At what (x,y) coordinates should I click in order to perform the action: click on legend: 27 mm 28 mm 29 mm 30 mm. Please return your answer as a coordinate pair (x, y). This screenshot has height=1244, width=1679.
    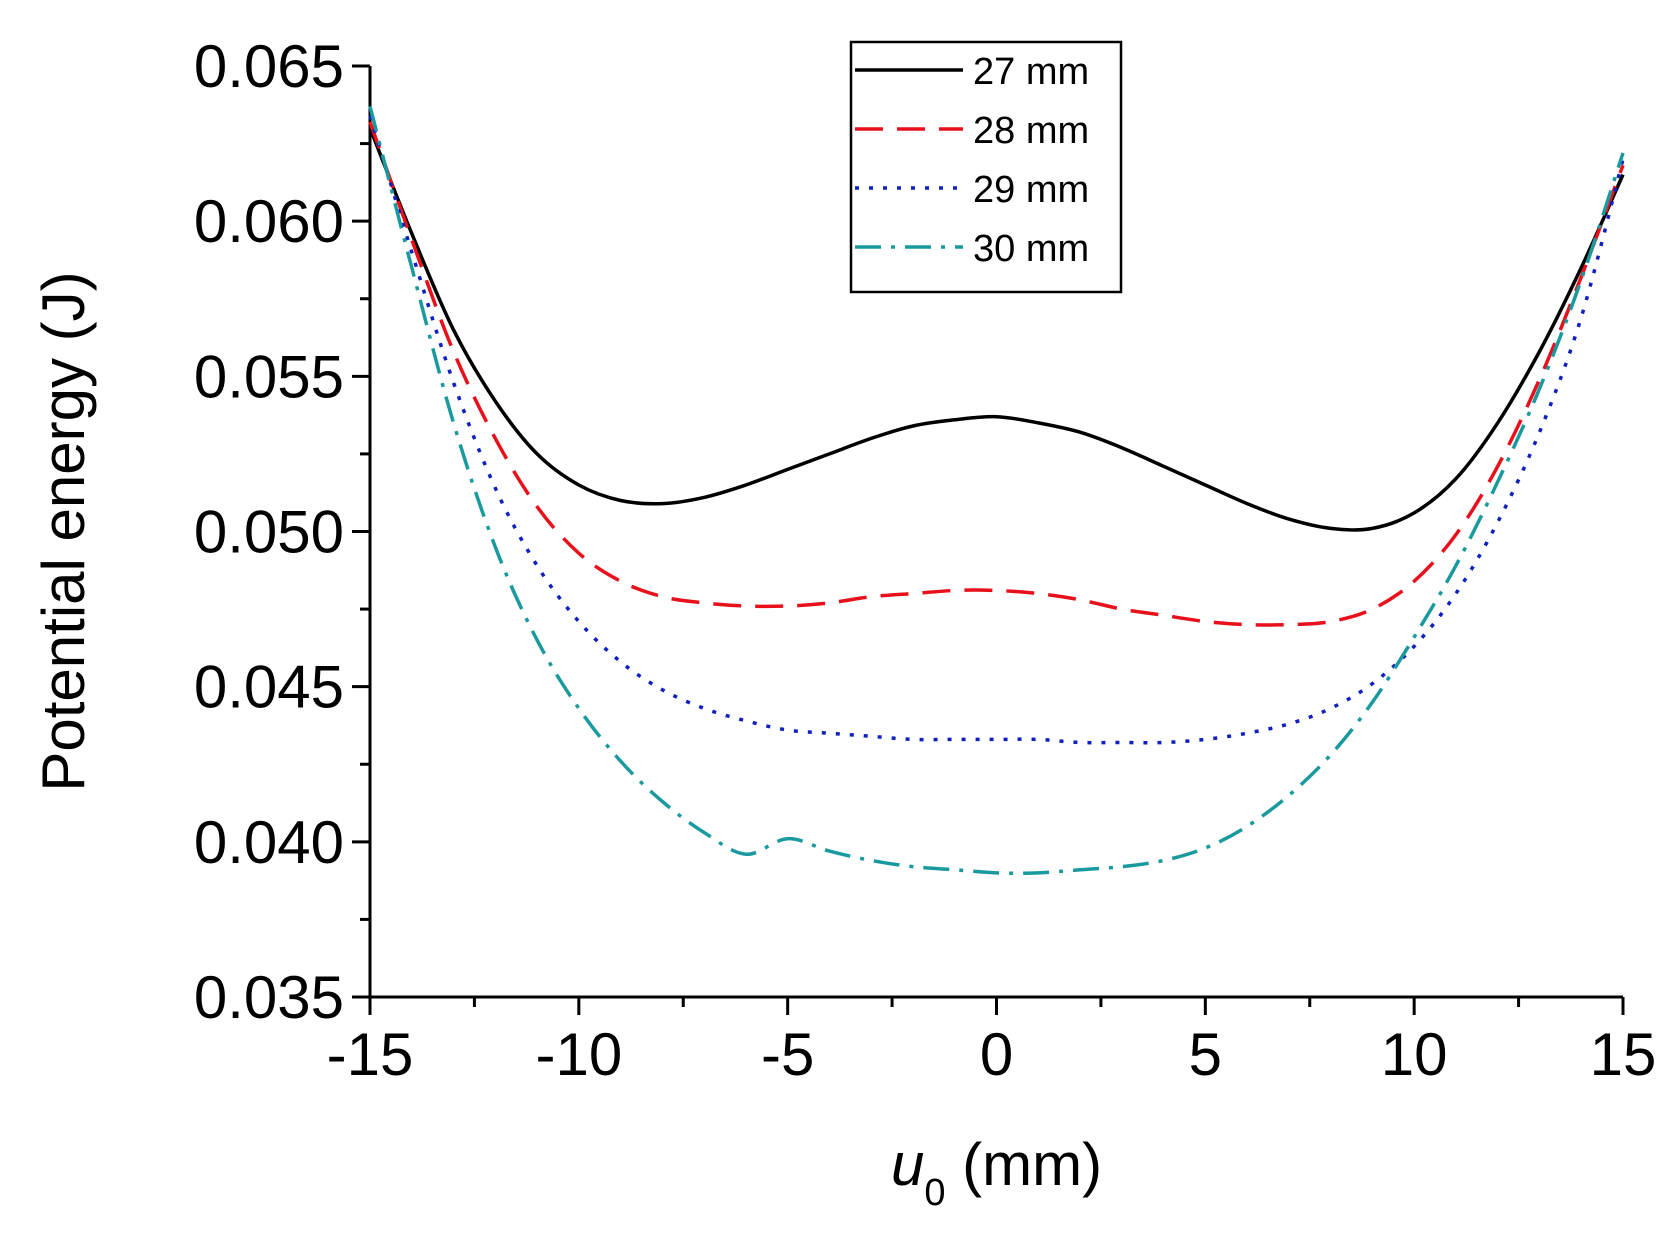
    Looking at the image, I should click on (986, 167).